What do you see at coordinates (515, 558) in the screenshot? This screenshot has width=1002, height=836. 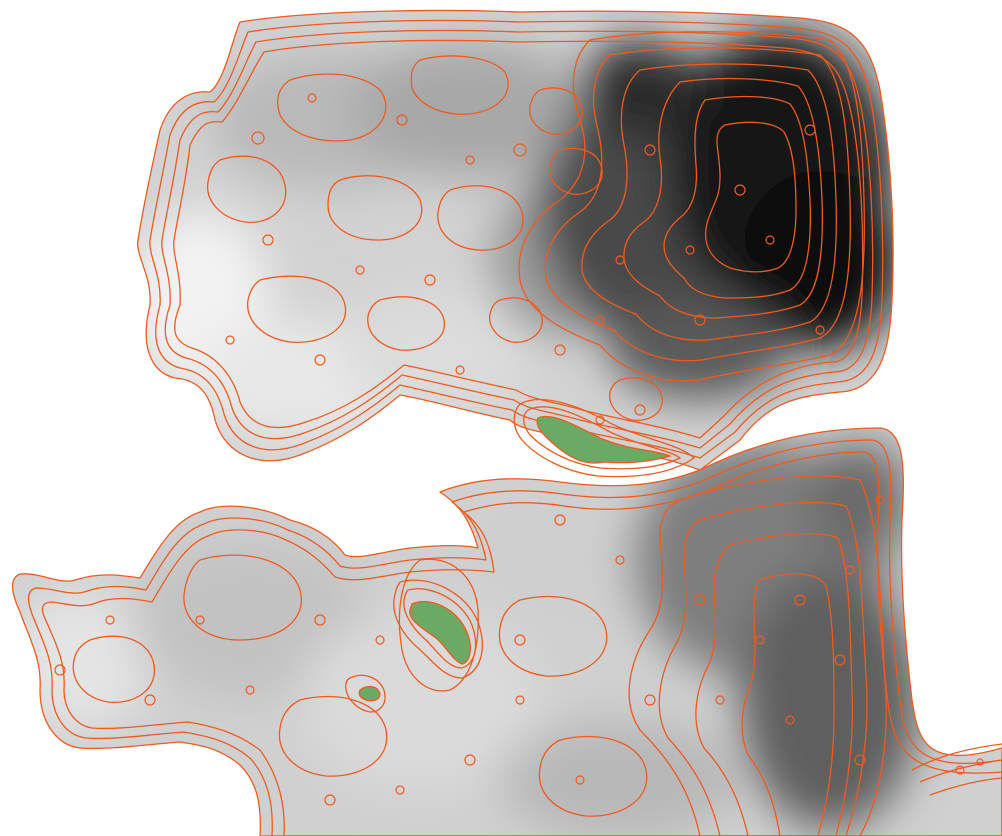 I see `islands` at bounding box center [515, 558].